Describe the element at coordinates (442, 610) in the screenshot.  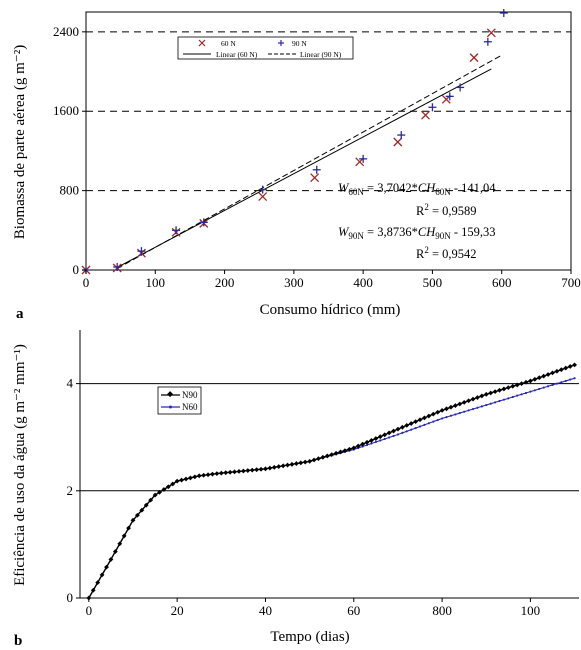
I see `x-tick-label-800: 800` at that location.